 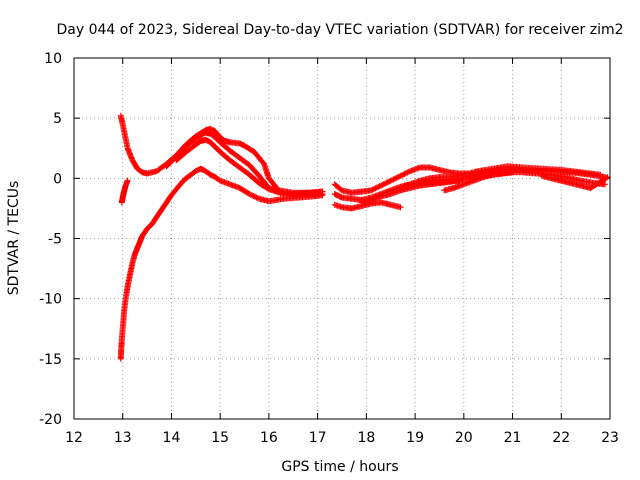 I want to click on x-tick-label: 19, so click(x=415, y=438).